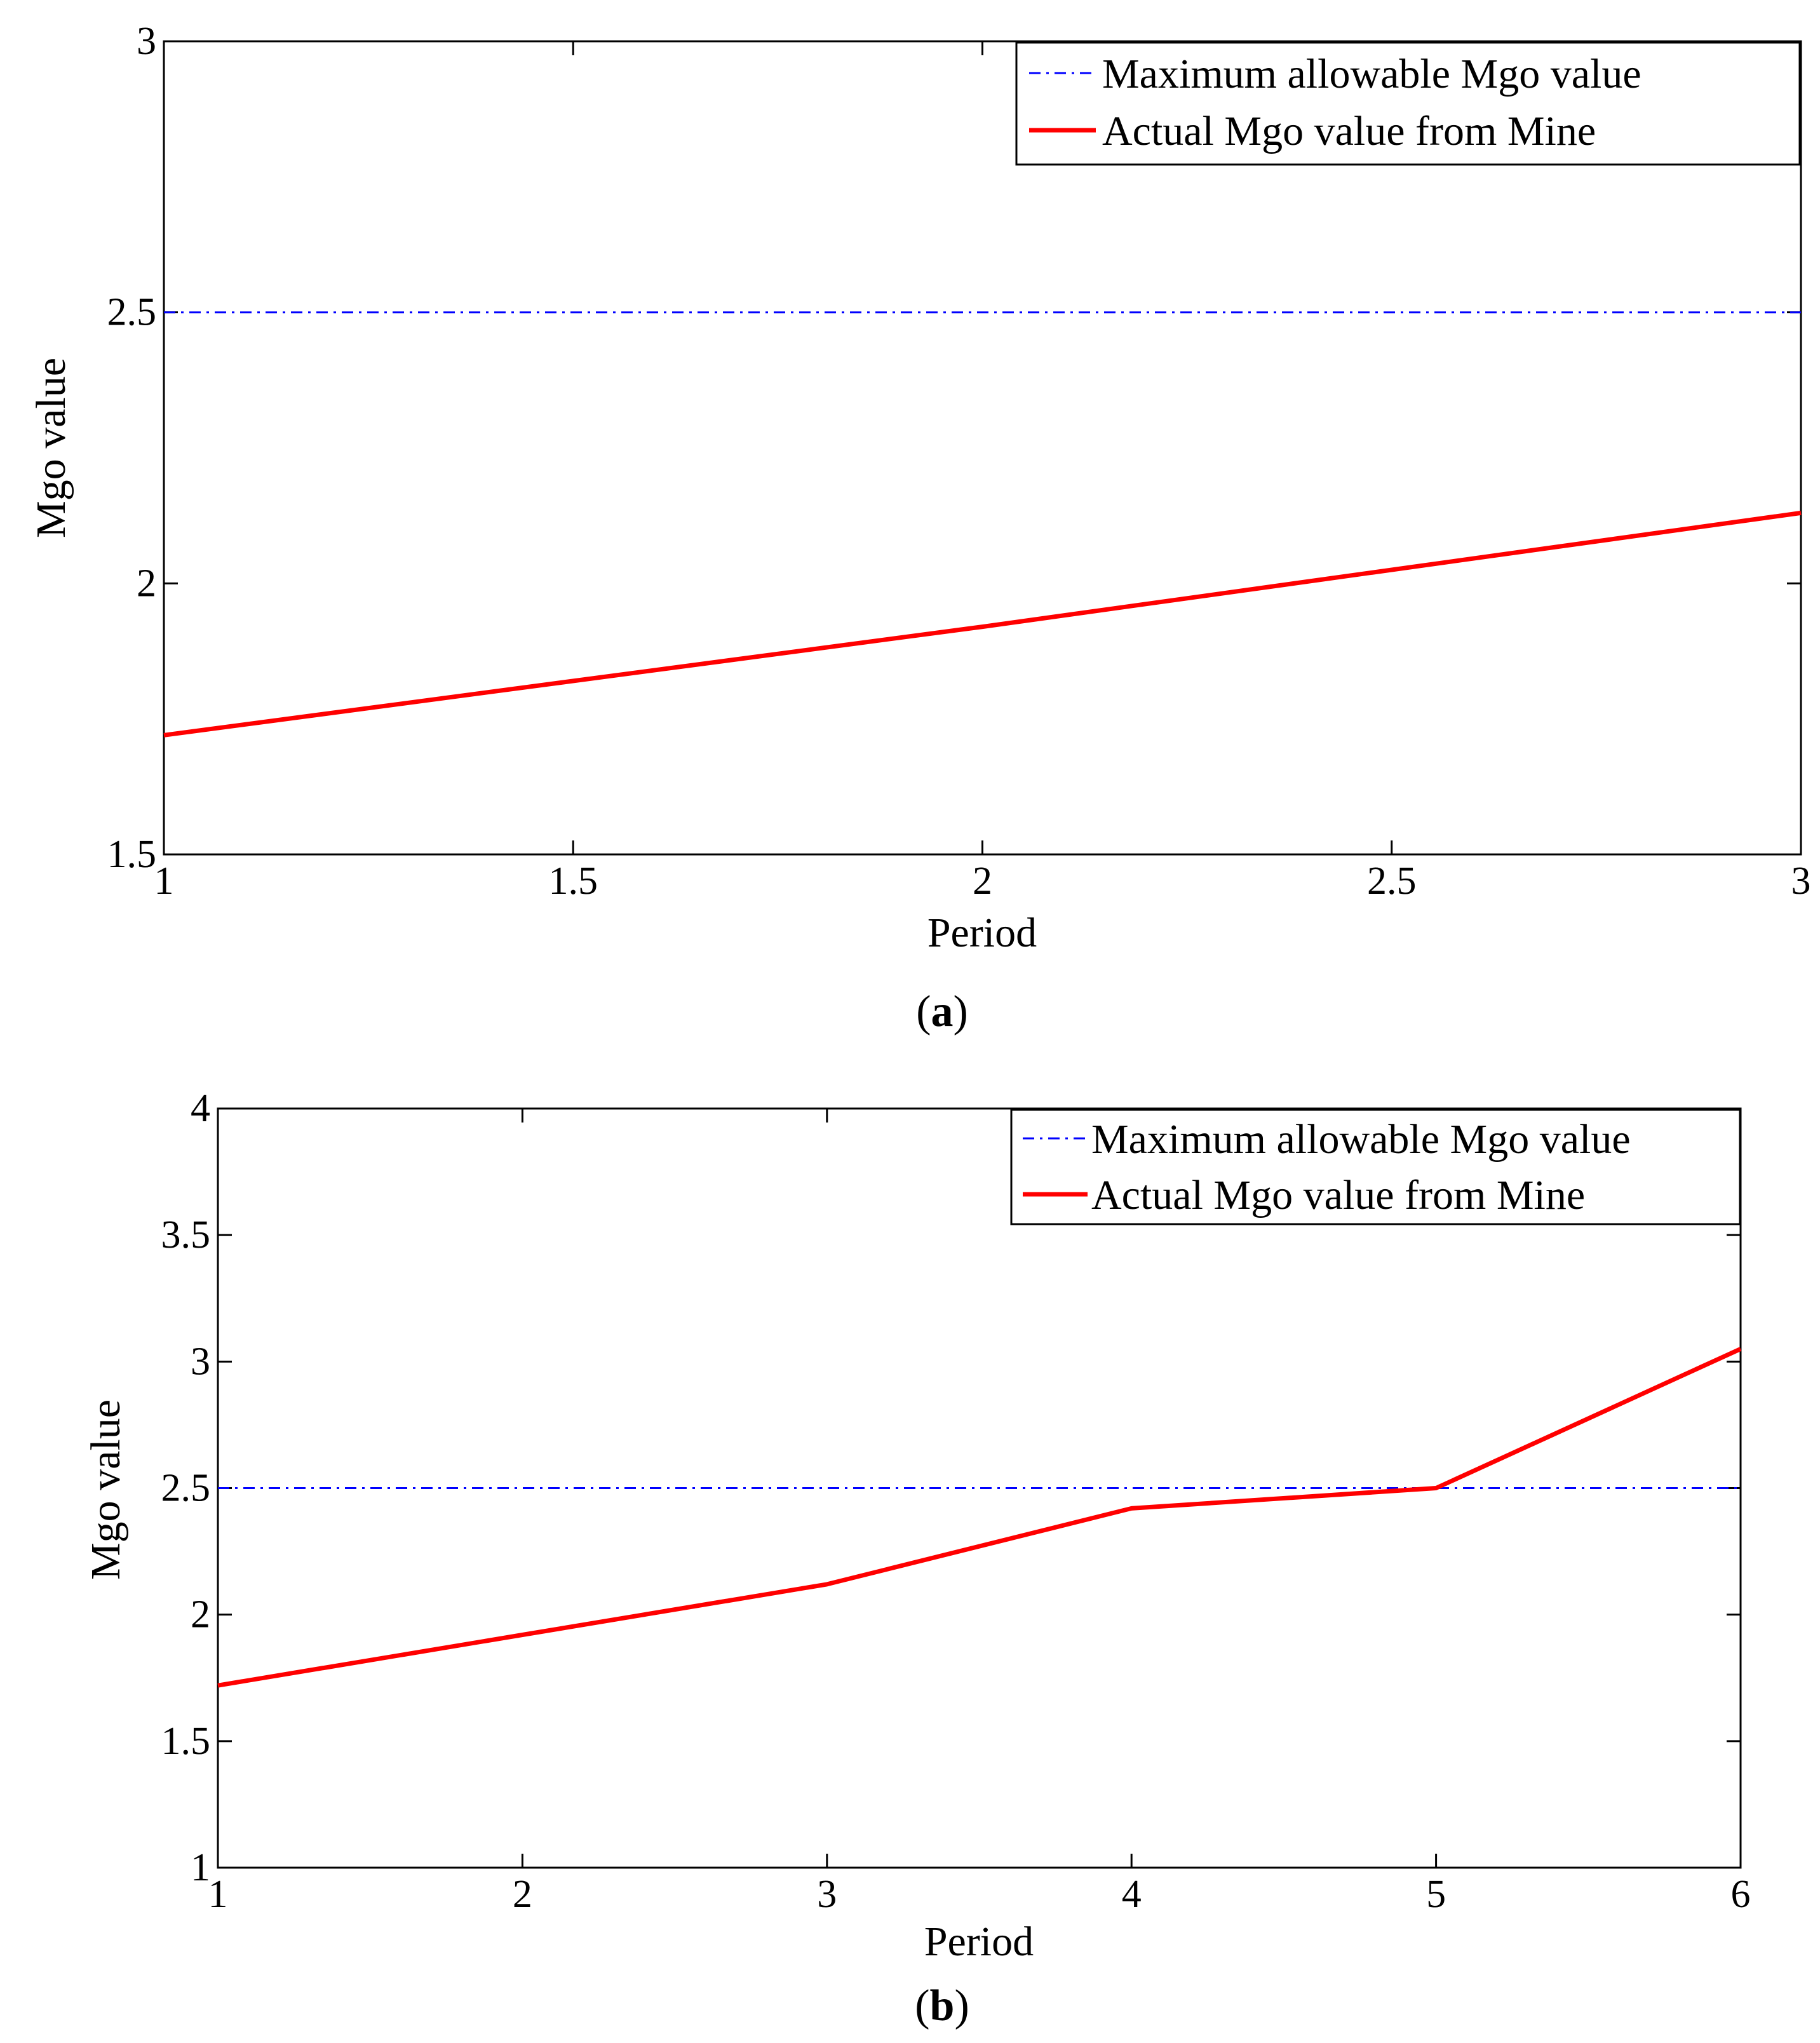 The image size is (1820, 2043). What do you see at coordinates (200, 1867) in the screenshot?
I see `y-tick-label-b: 1` at bounding box center [200, 1867].